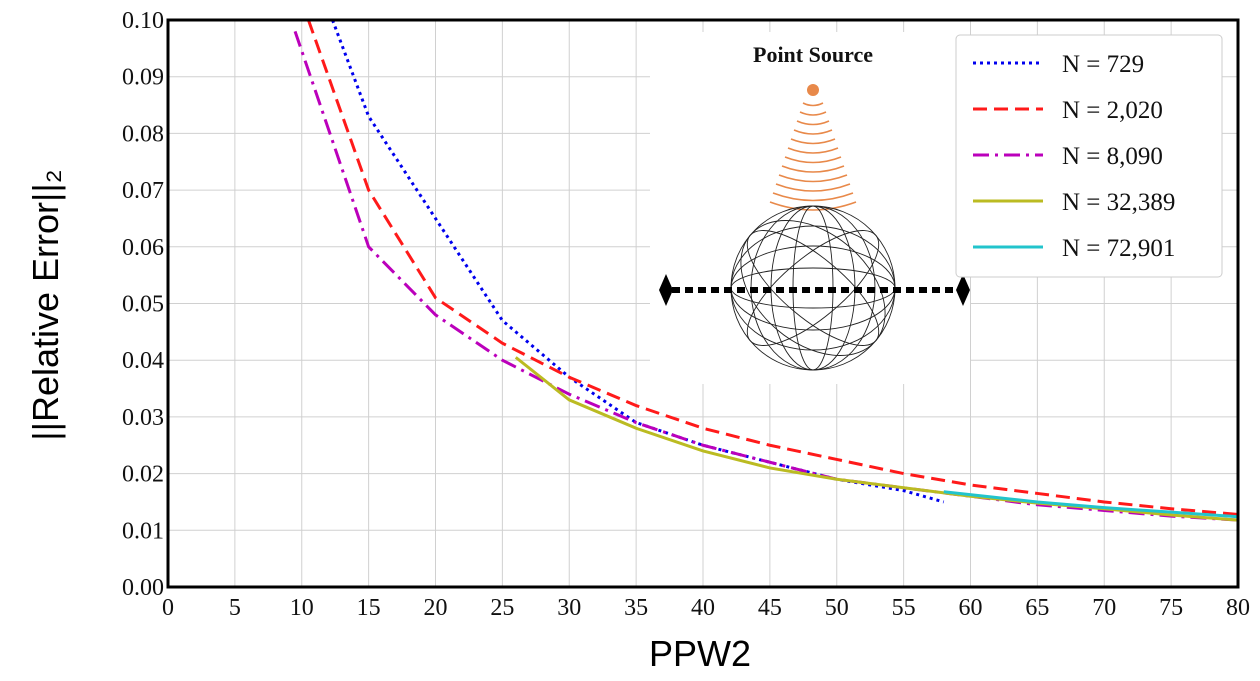 The image size is (1260, 681). Describe the element at coordinates (143, 248) in the screenshot. I see `y-tick-label: 0.06` at that location.